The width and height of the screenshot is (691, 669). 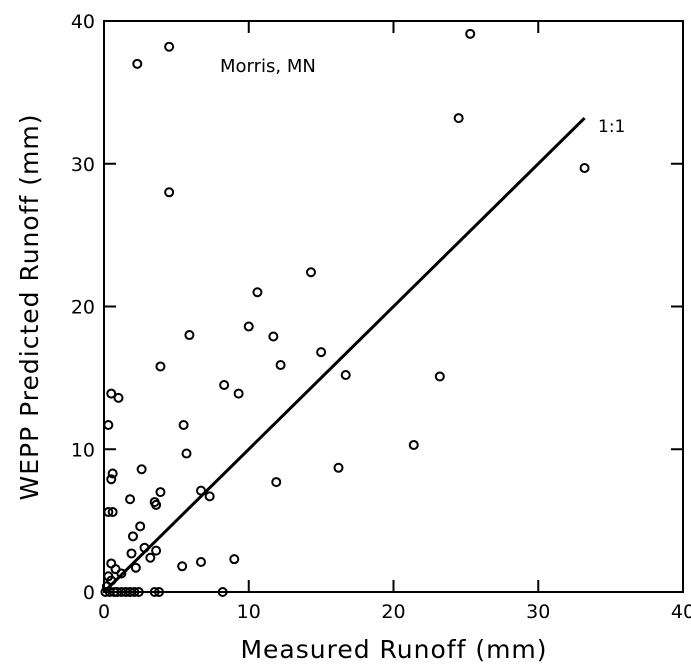 What do you see at coordinates (268, 66) in the screenshot?
I see `location-annotation: Morris, MN` at bounding box center [268, 66].